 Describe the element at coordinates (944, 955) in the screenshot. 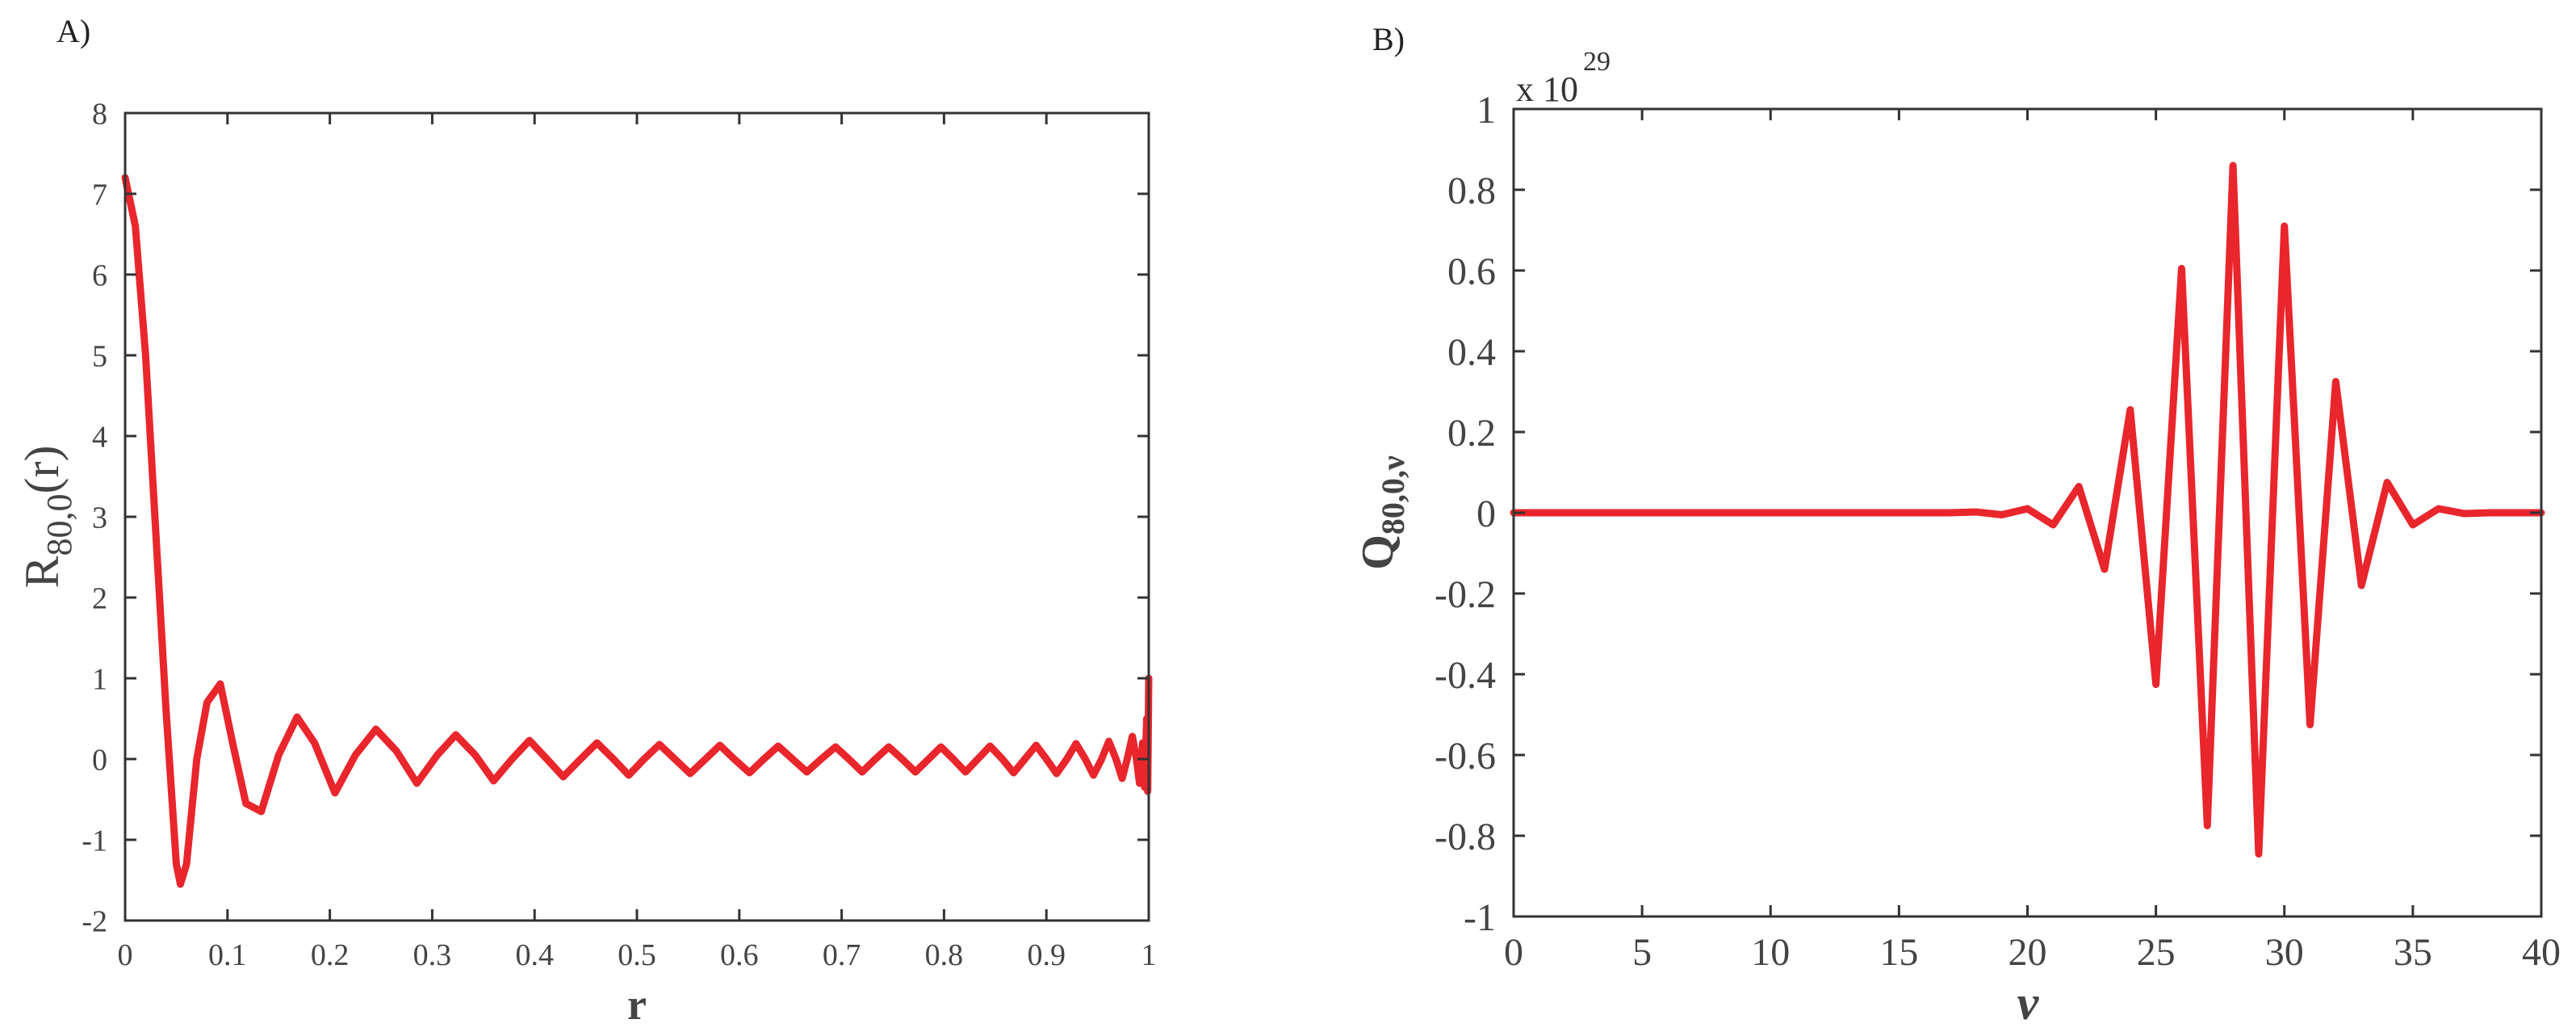

I see `panel-a-x-tick-label: 0.8` at that location.